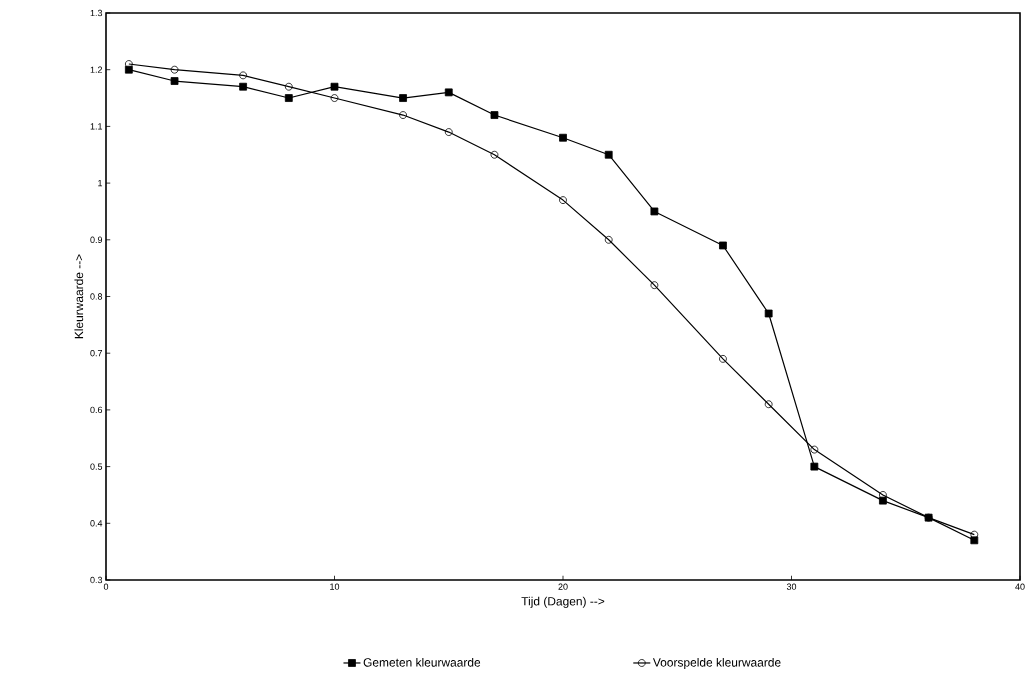 This screenshot has width=1036, height=685. Describe the element at coordinates (1020, 586) in the screenshot. I see `x-tick-label: 40` at that location.